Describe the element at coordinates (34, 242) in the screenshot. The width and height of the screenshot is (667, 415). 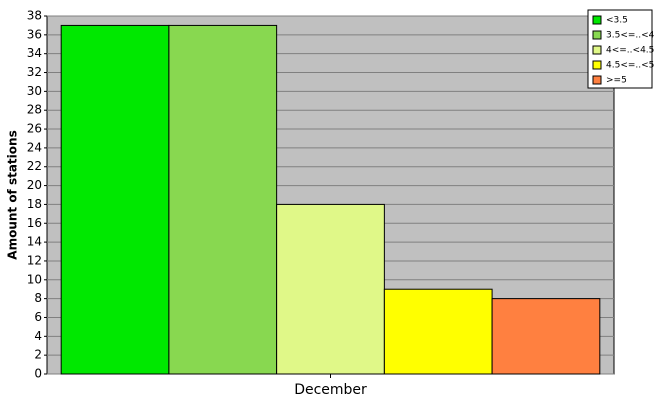
I see `y-tick-label: 14` at that location.